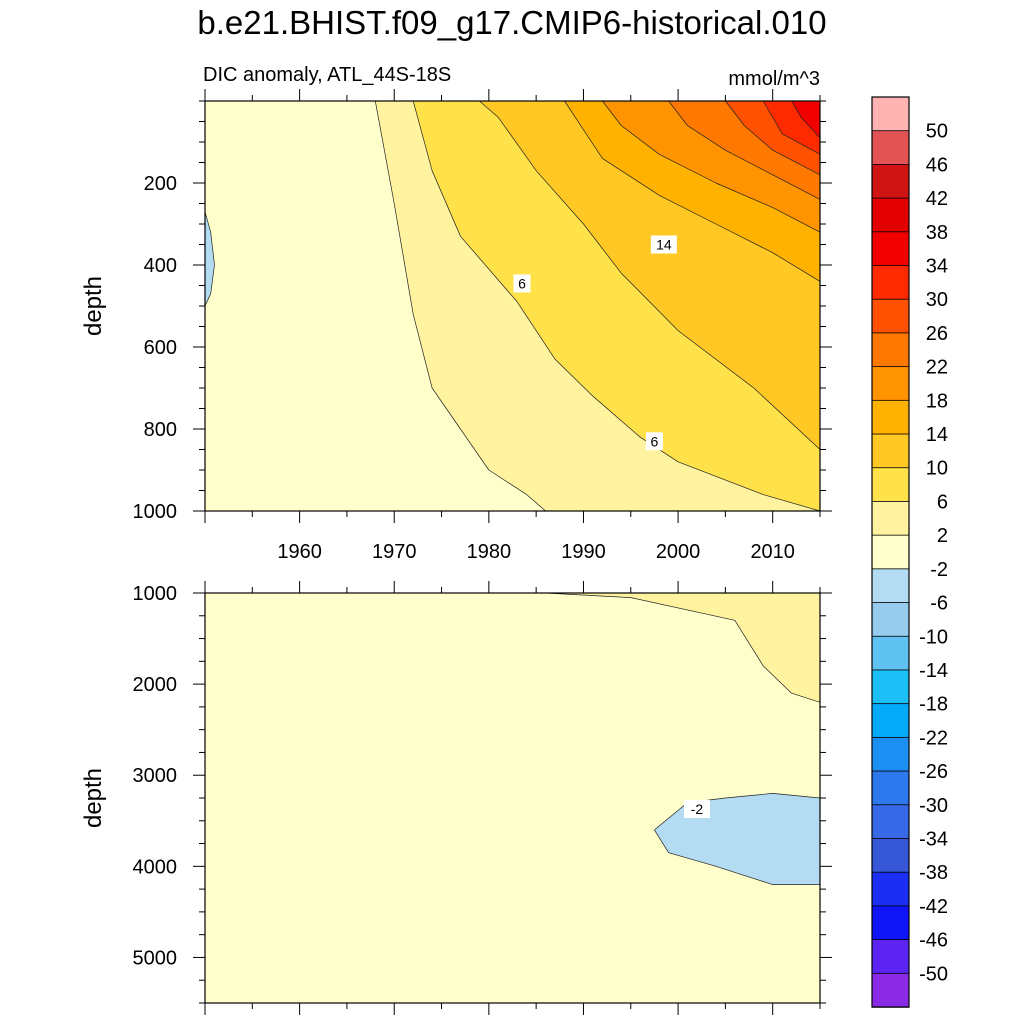  What do you see at coordinates (933, 941) in the screenshot?
I see `colorbar-label: -46` at bounding box center [933, 941].